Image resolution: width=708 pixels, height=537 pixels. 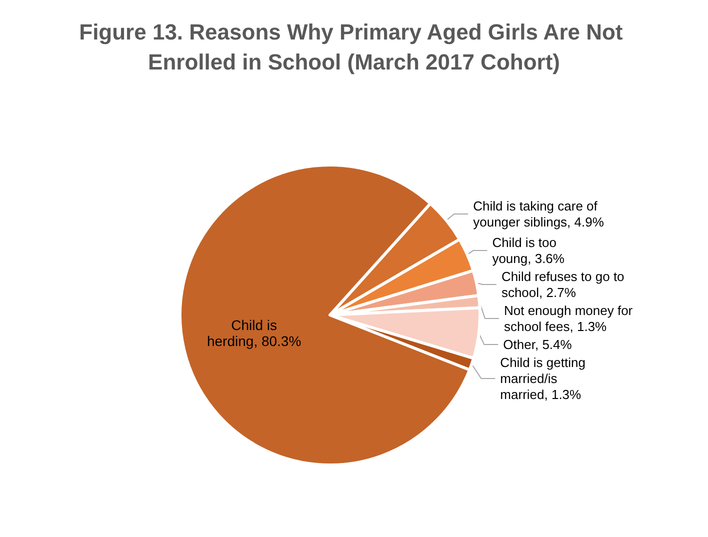 What do you see at coordinates (254, 332) in the screenshot?
I see `slice-label: Child is herding, 80.3%` at bounding box center [254, 332].